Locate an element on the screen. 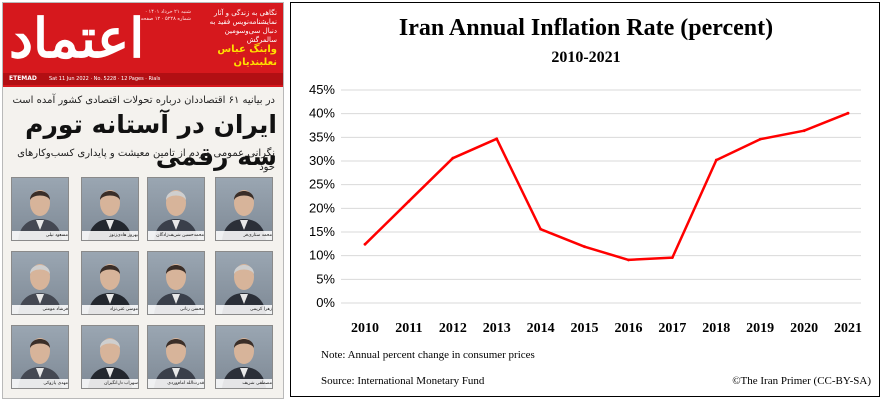 The height and width of the screenshot is (401, 883). y-tick-label: 0% is located at coordinates (325, 302).